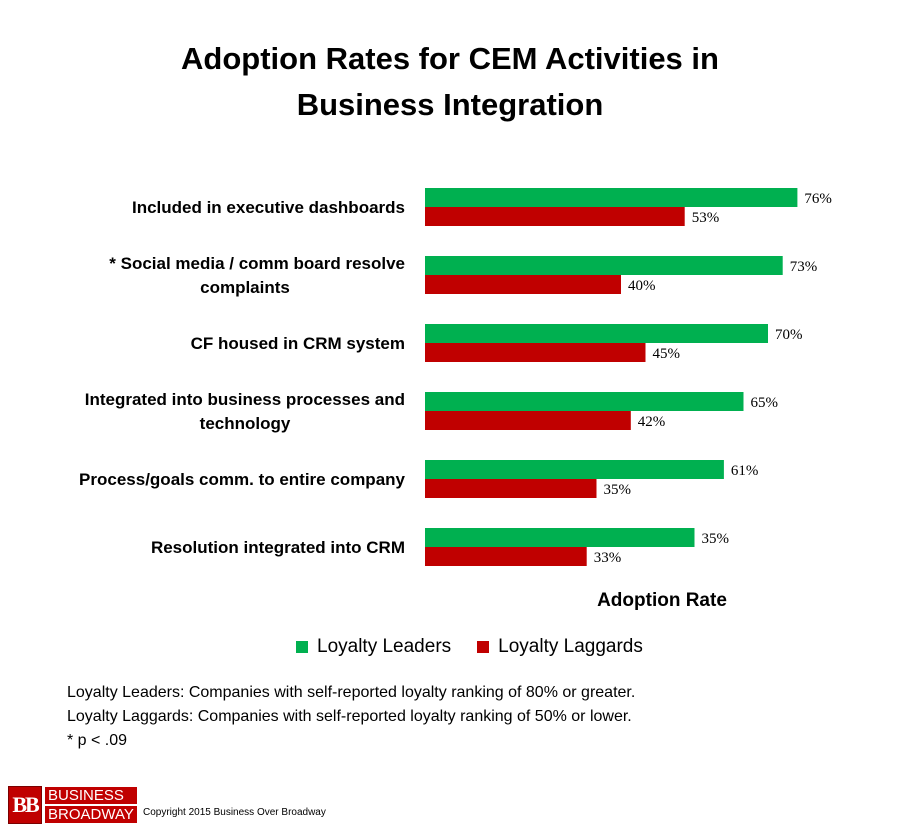 Image resolution: width=914 pixels, height=829 pixels. What do you see at coordinates (97, 740) in the screenshot?
I see `footnote-significance: * p < .09` at bounding box center [97, 740].